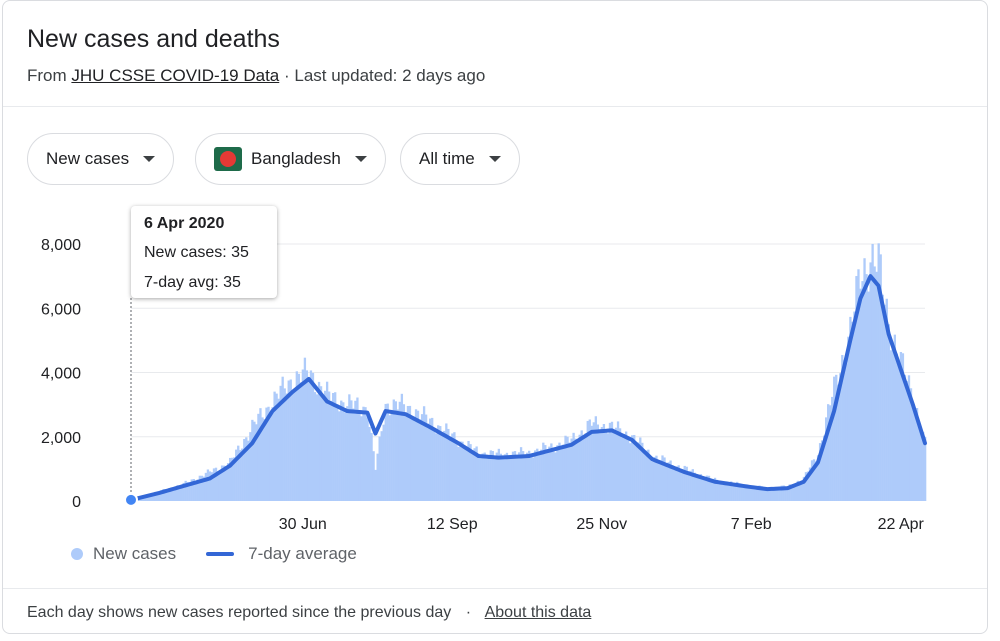 This screenshot has height=641, width=1000. I want to click on source-link: JHU CSSE COVID-19 Data, so click(175, 75).